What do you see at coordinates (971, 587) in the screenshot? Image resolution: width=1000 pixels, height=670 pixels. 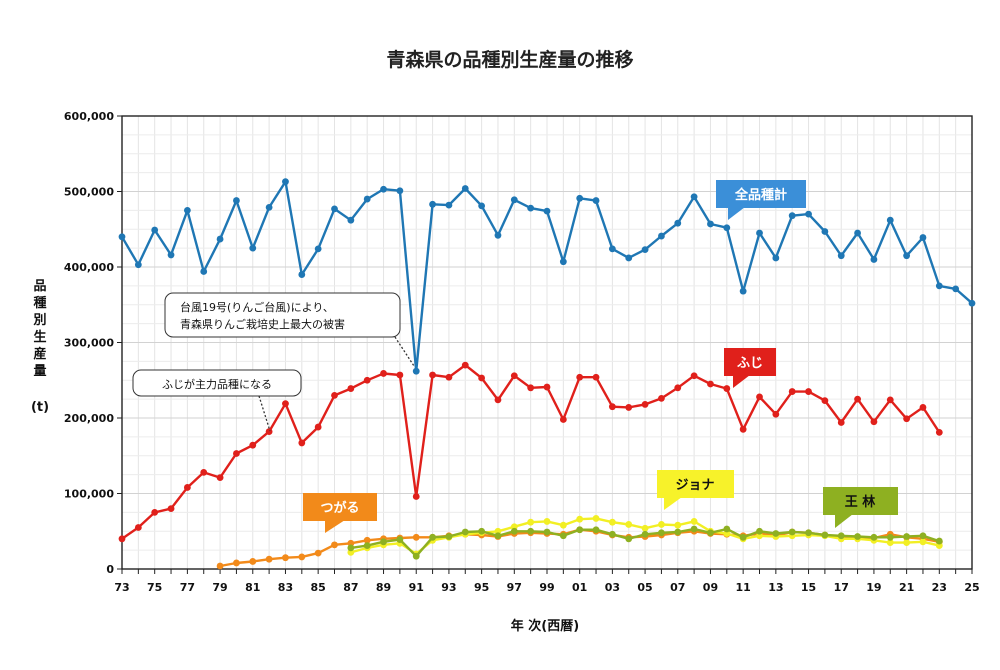 I see `x-tick-label: 25` at bounding box center [971, 587].